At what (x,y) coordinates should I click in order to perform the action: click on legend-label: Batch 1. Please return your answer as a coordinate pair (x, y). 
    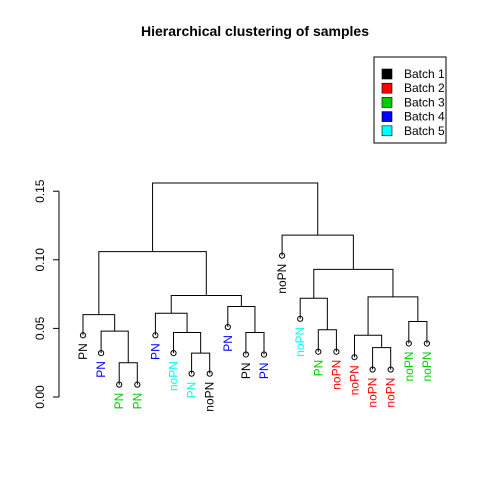
    Looking at the image, I should click on (424, 74).